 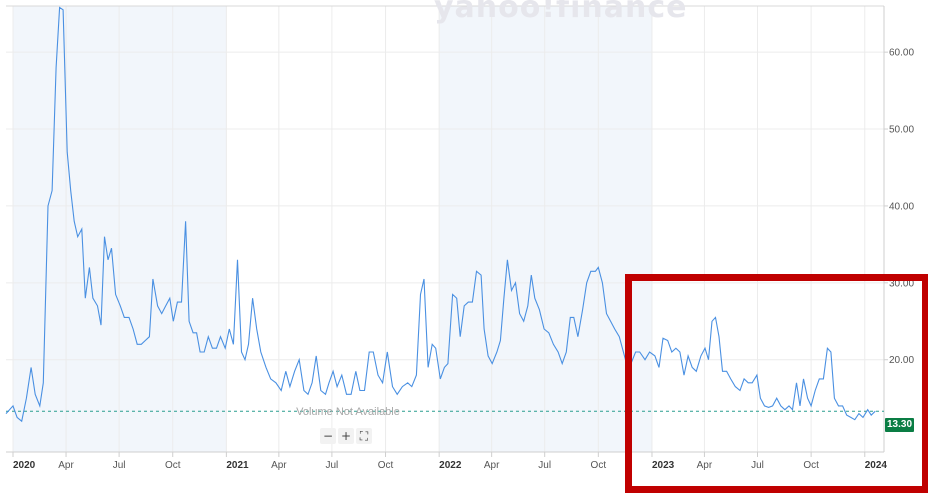 I want to click on zoom-out-button: −, so click(x=328, y=436).